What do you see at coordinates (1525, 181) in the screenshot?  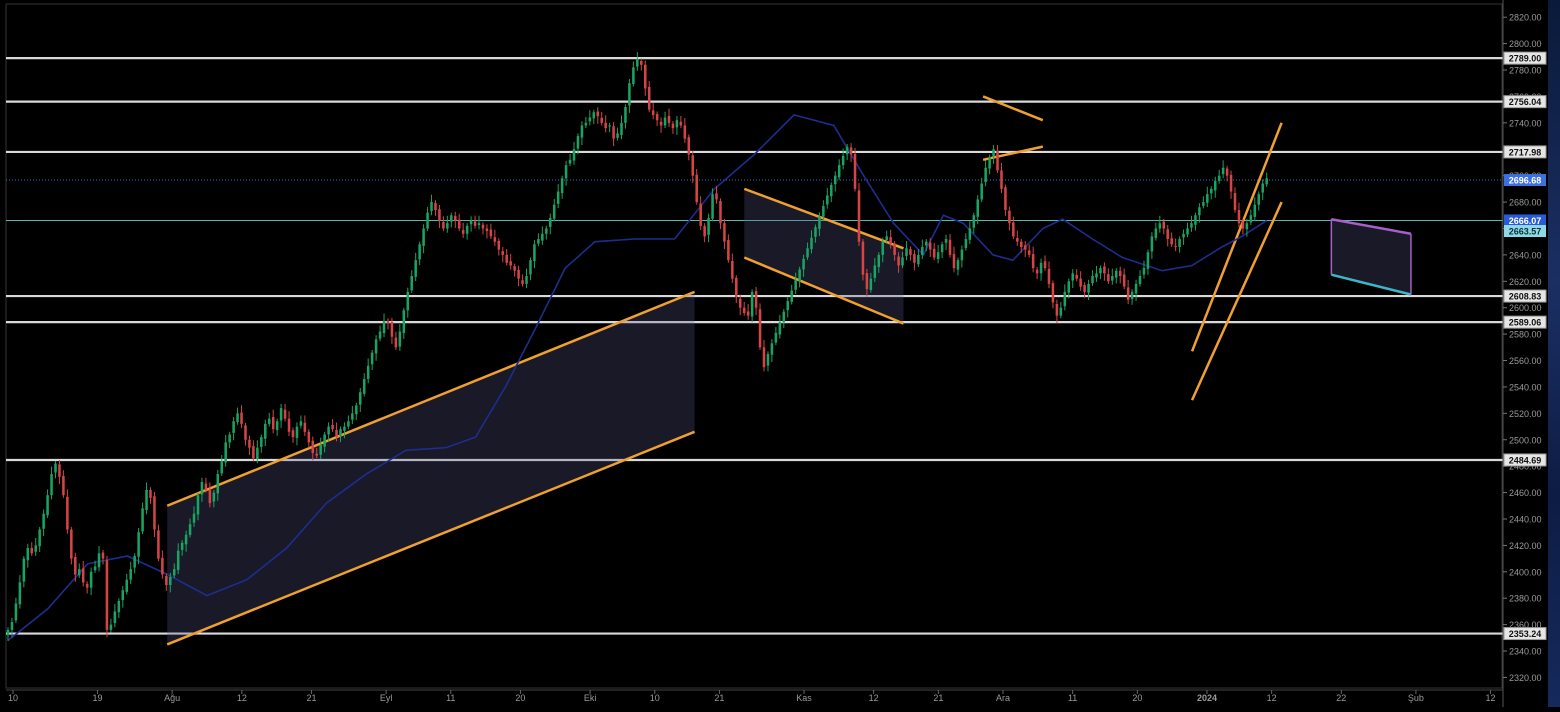 I see `price-tag-label: 2696.68` at bounding box center [1525, 181].